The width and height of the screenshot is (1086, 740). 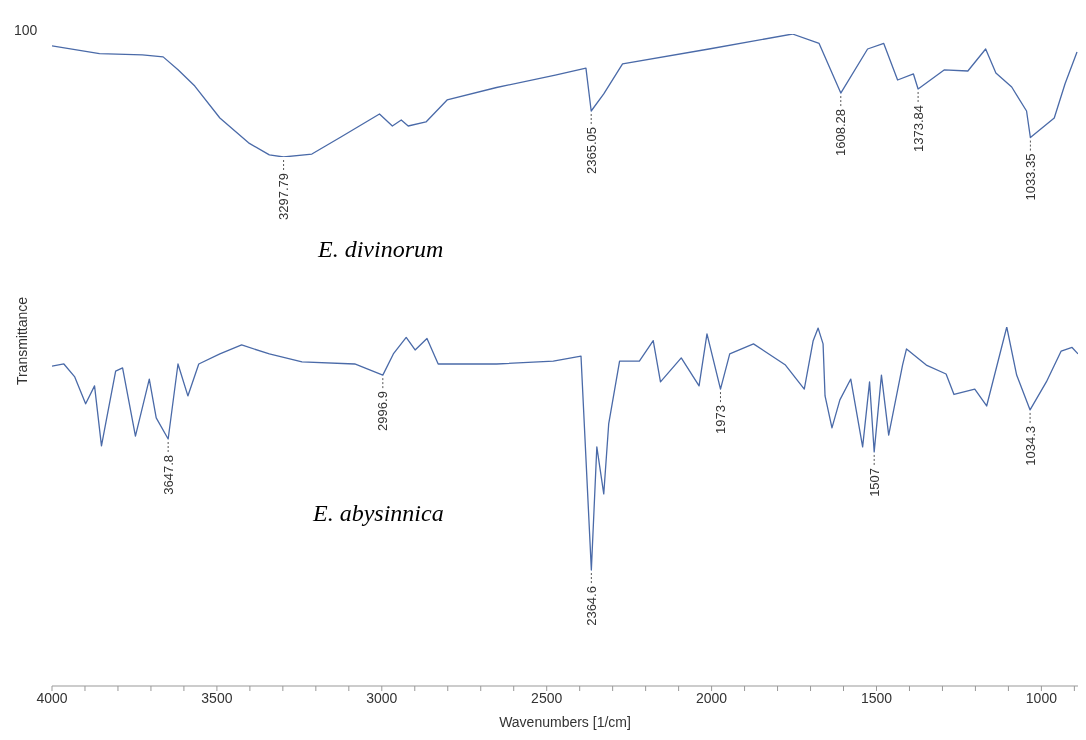 What do you see at coordinates (378, 513) in the screenshot?
I see `text: E. abysinnica` at bounding box center [378, 513].